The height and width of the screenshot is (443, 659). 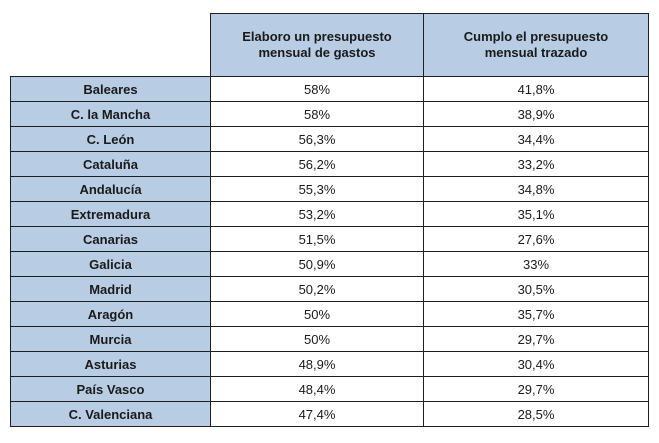 What do you see at coordinates (110, 314) in the screenshot?
I see `region-cell: Aragón` at bounding box center [110, 314].